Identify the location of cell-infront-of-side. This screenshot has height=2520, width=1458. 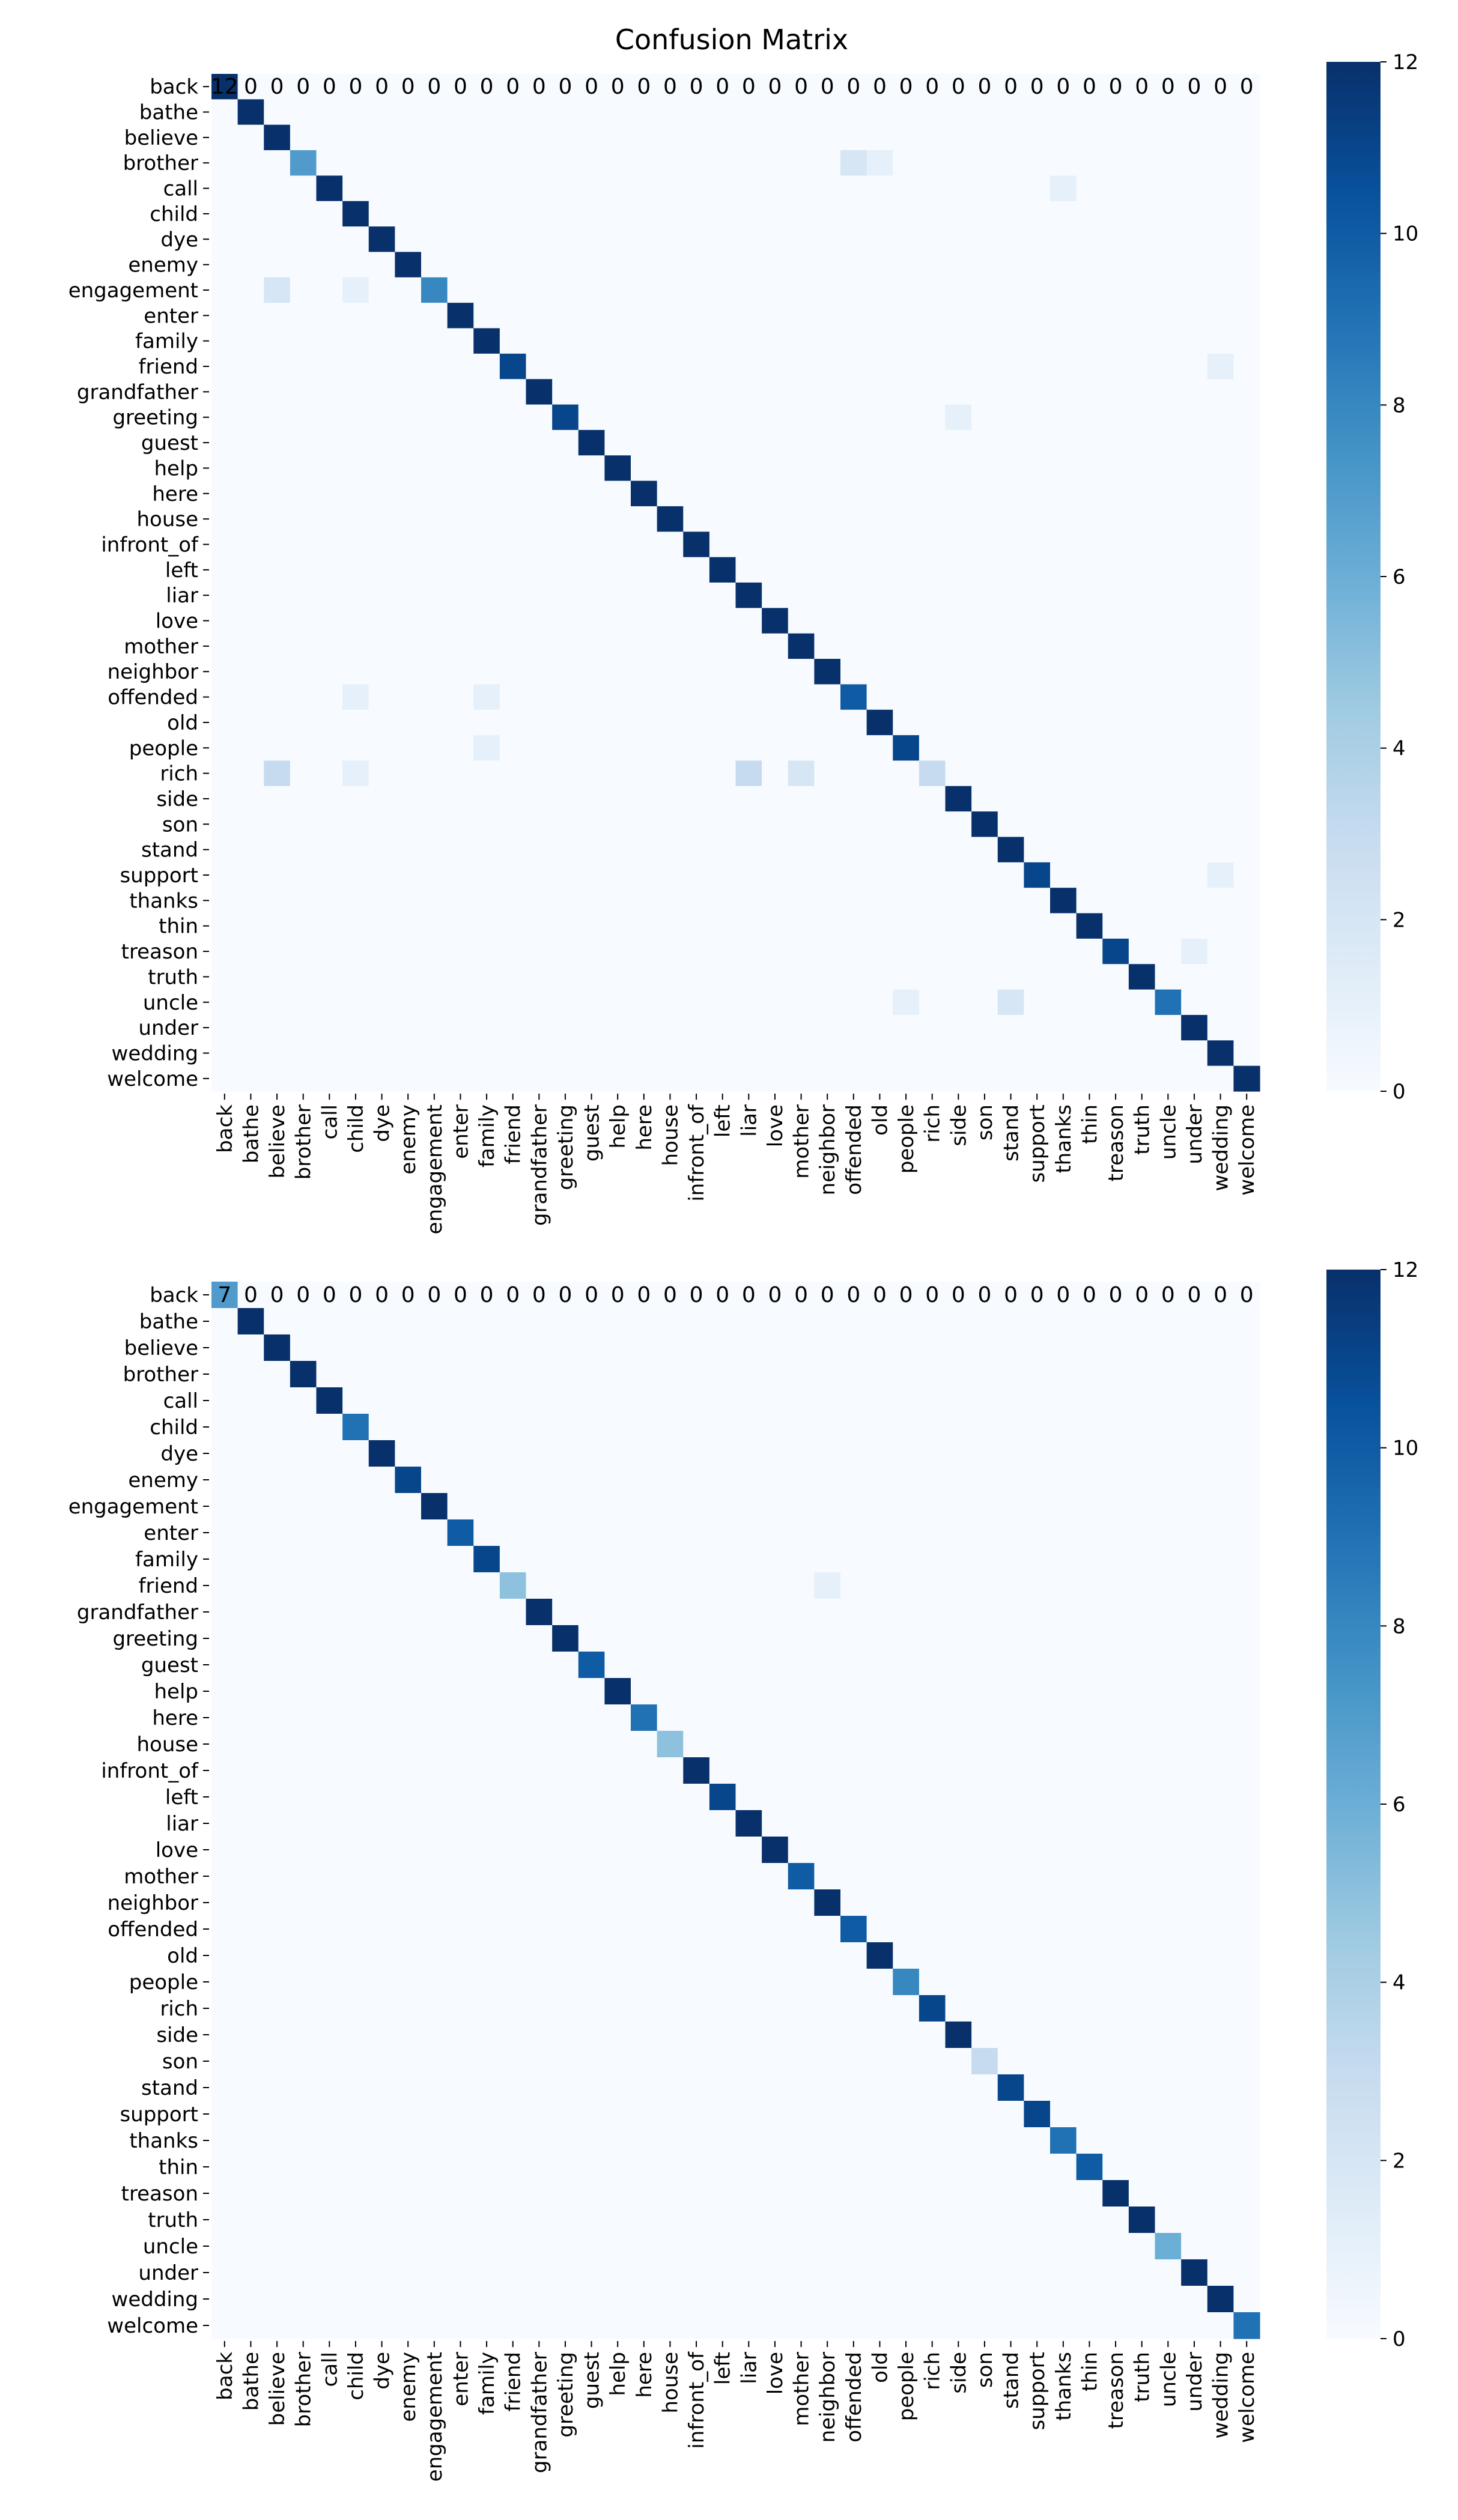
(958, 1771).